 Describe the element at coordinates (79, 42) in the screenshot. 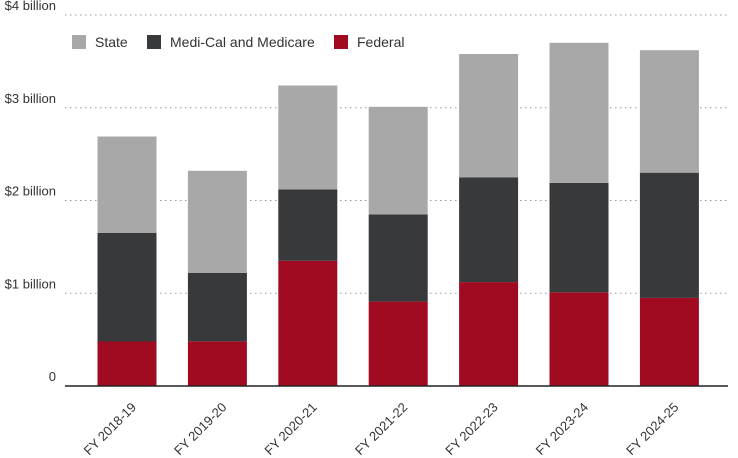

I see `legend-swatch-state` at that location.